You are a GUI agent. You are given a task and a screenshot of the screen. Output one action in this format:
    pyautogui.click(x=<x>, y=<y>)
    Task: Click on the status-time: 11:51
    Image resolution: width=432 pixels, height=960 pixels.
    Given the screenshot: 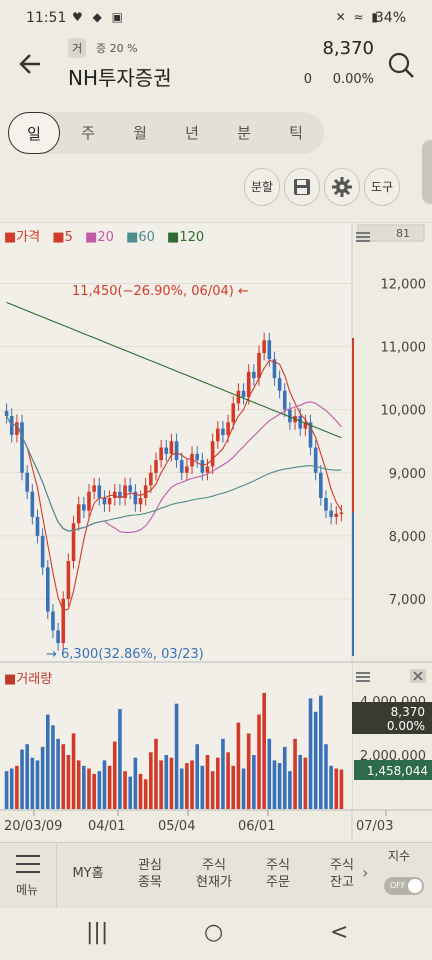 What is the action you would take?
    pyautogui.click(x=46, y=18)
    